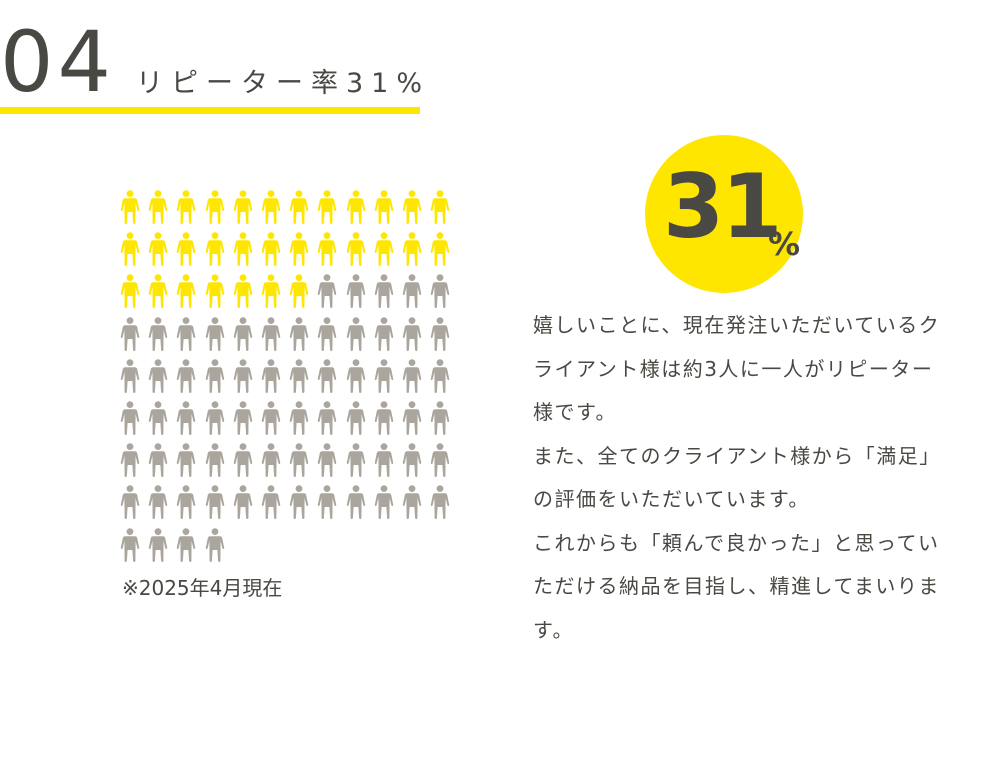  What do you see at coordinates (202, 588) in the screenshot?
I see `date-note: ※2025年4月現在` at bounding box center [202, 588].